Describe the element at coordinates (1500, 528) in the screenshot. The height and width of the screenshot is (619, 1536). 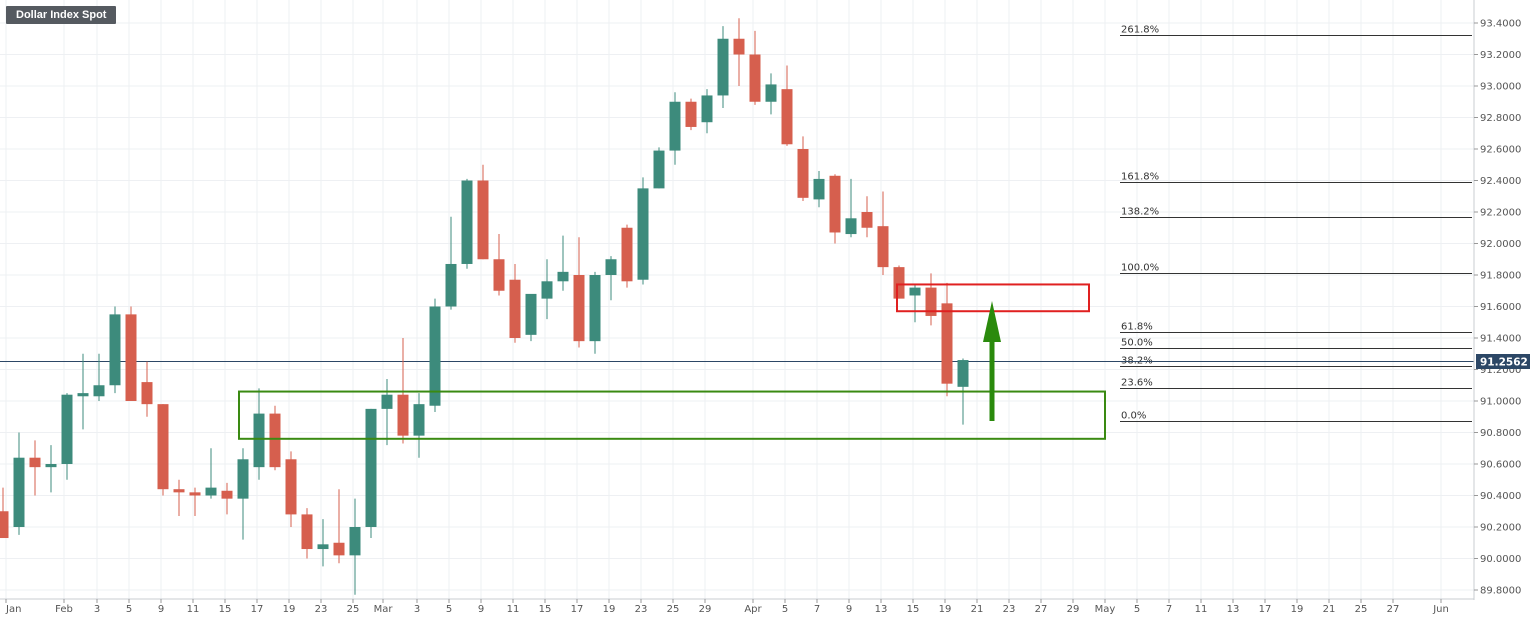
I see `y-tick-label: 90.2000` at that location.